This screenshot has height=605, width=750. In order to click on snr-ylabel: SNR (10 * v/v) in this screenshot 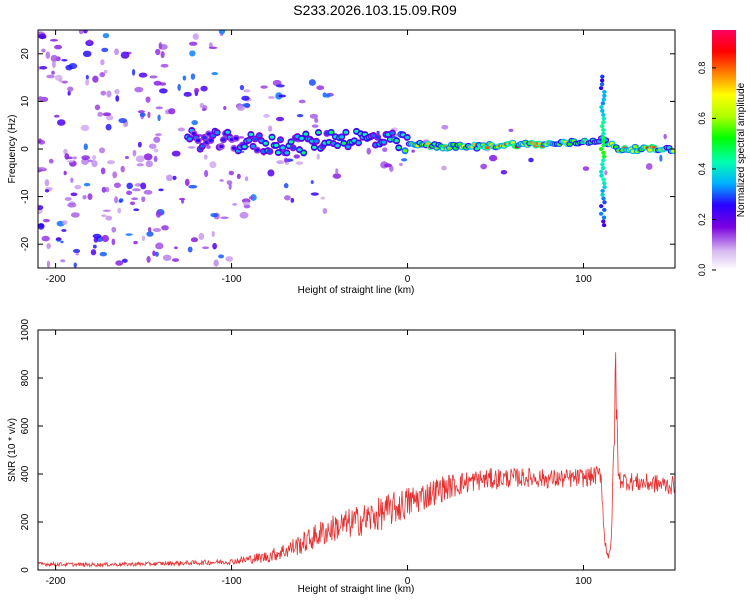, I will do `click(12, 450)`.